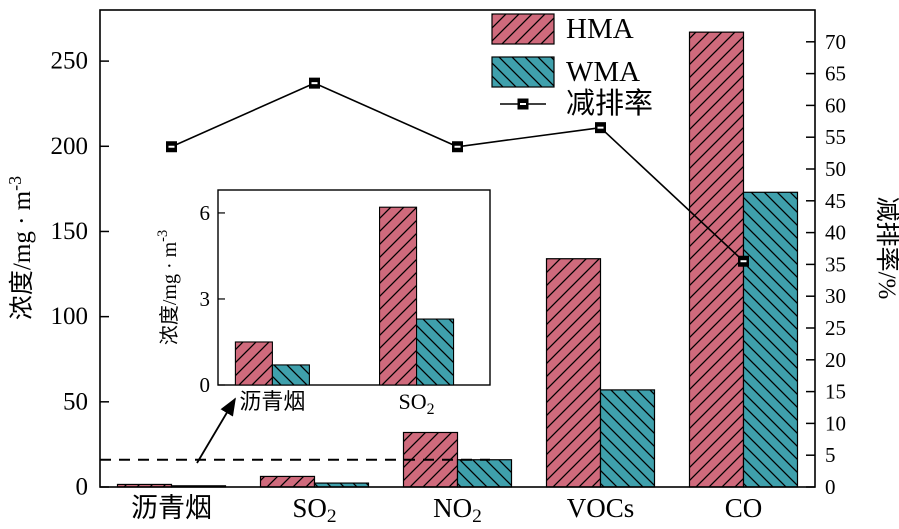 Image resolution: width=899 pixels, height=529 pixels. I want to click on right-tick-label: 5, so click(830, 455).